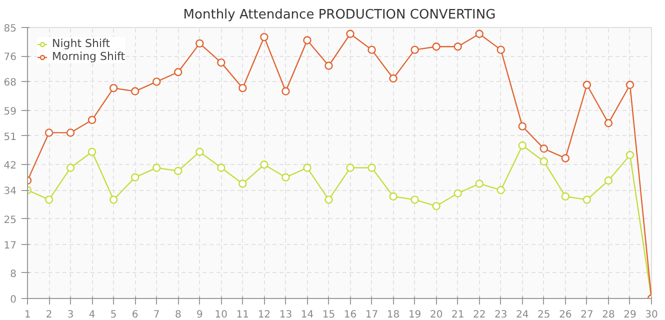  Describe the element at coordinates (544, 315) in the screenshot. I see `x-tick-label: 25` at that location.